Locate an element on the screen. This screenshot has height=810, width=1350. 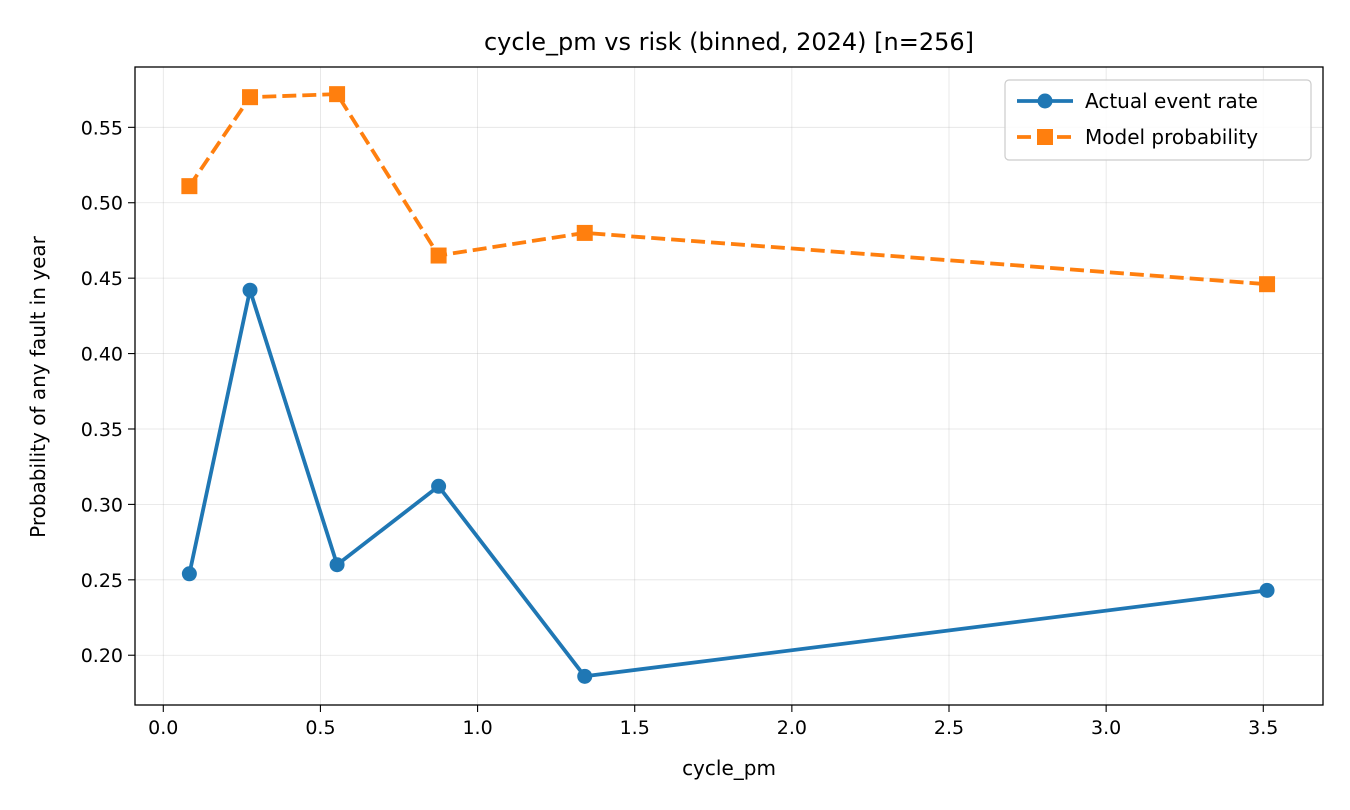
legend: Actual event rate Model probability is located at coordinates (1158, 120).